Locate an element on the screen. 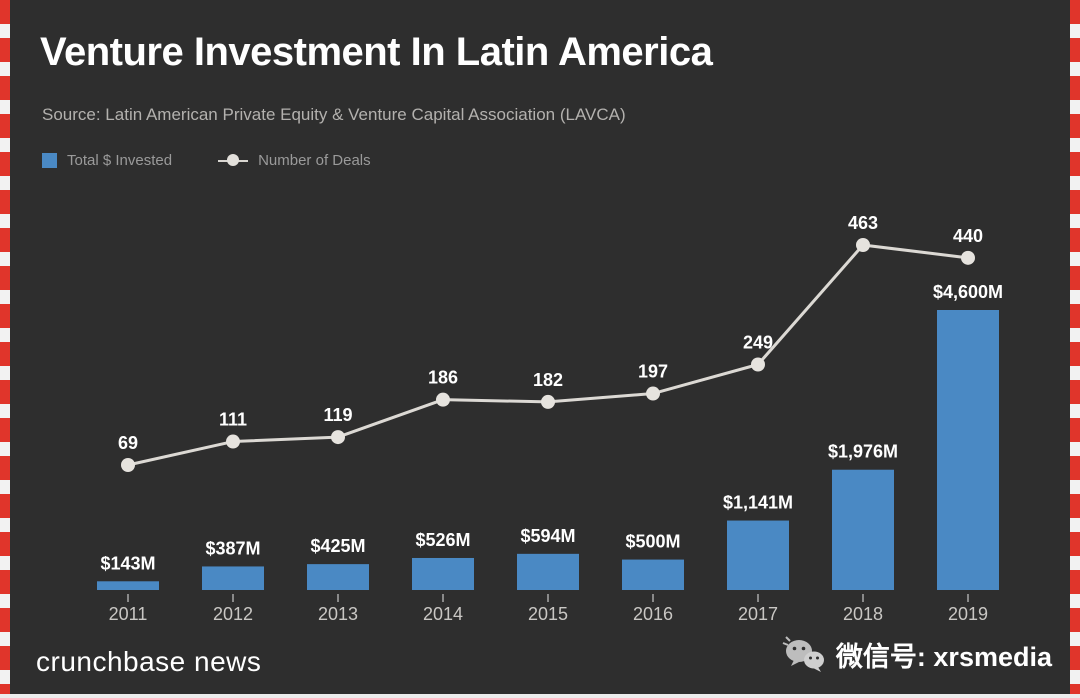 The height and width of the screenshot is (698, 1080). legend-label-number-of-deals: Number of Deals is located at coordinates (314, 160).